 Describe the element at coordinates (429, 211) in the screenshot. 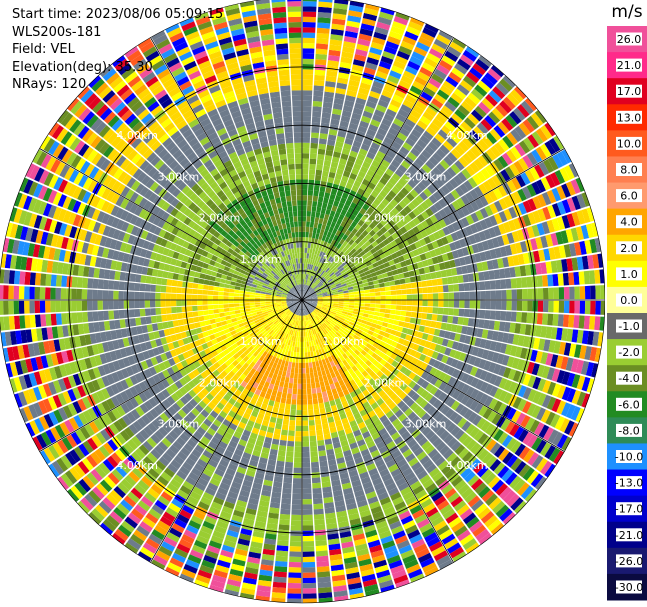

I see `ray` at that location.